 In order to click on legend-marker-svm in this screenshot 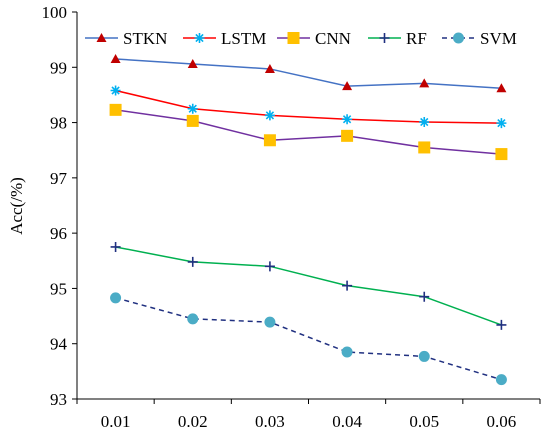, I will do `click(458, 38)`.